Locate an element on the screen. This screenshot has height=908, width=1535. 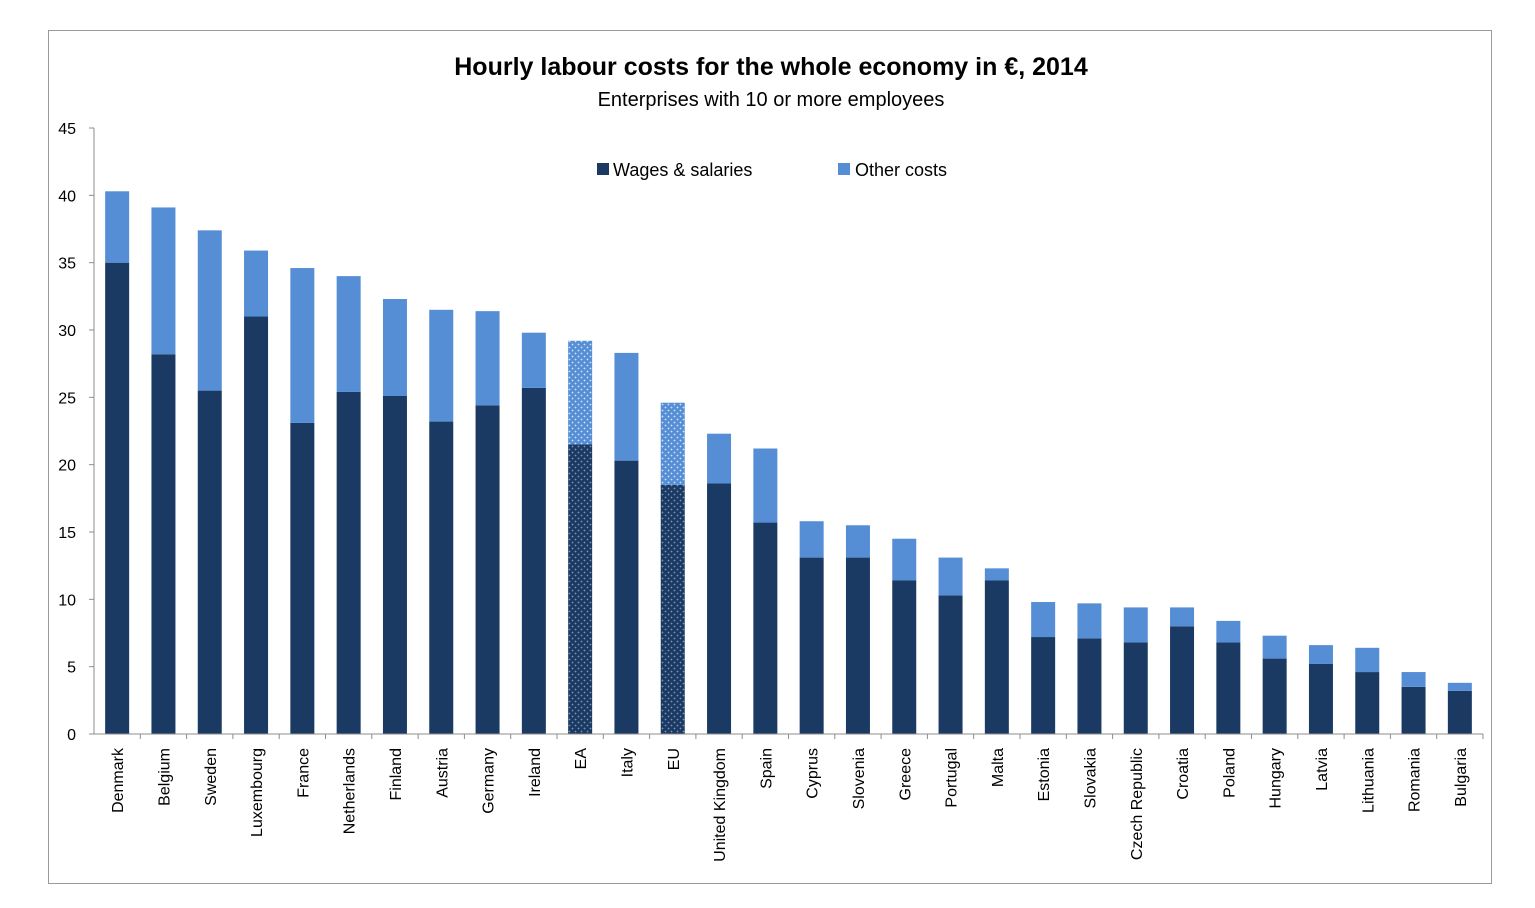
category-label: France is located at coordinates (303, 773).